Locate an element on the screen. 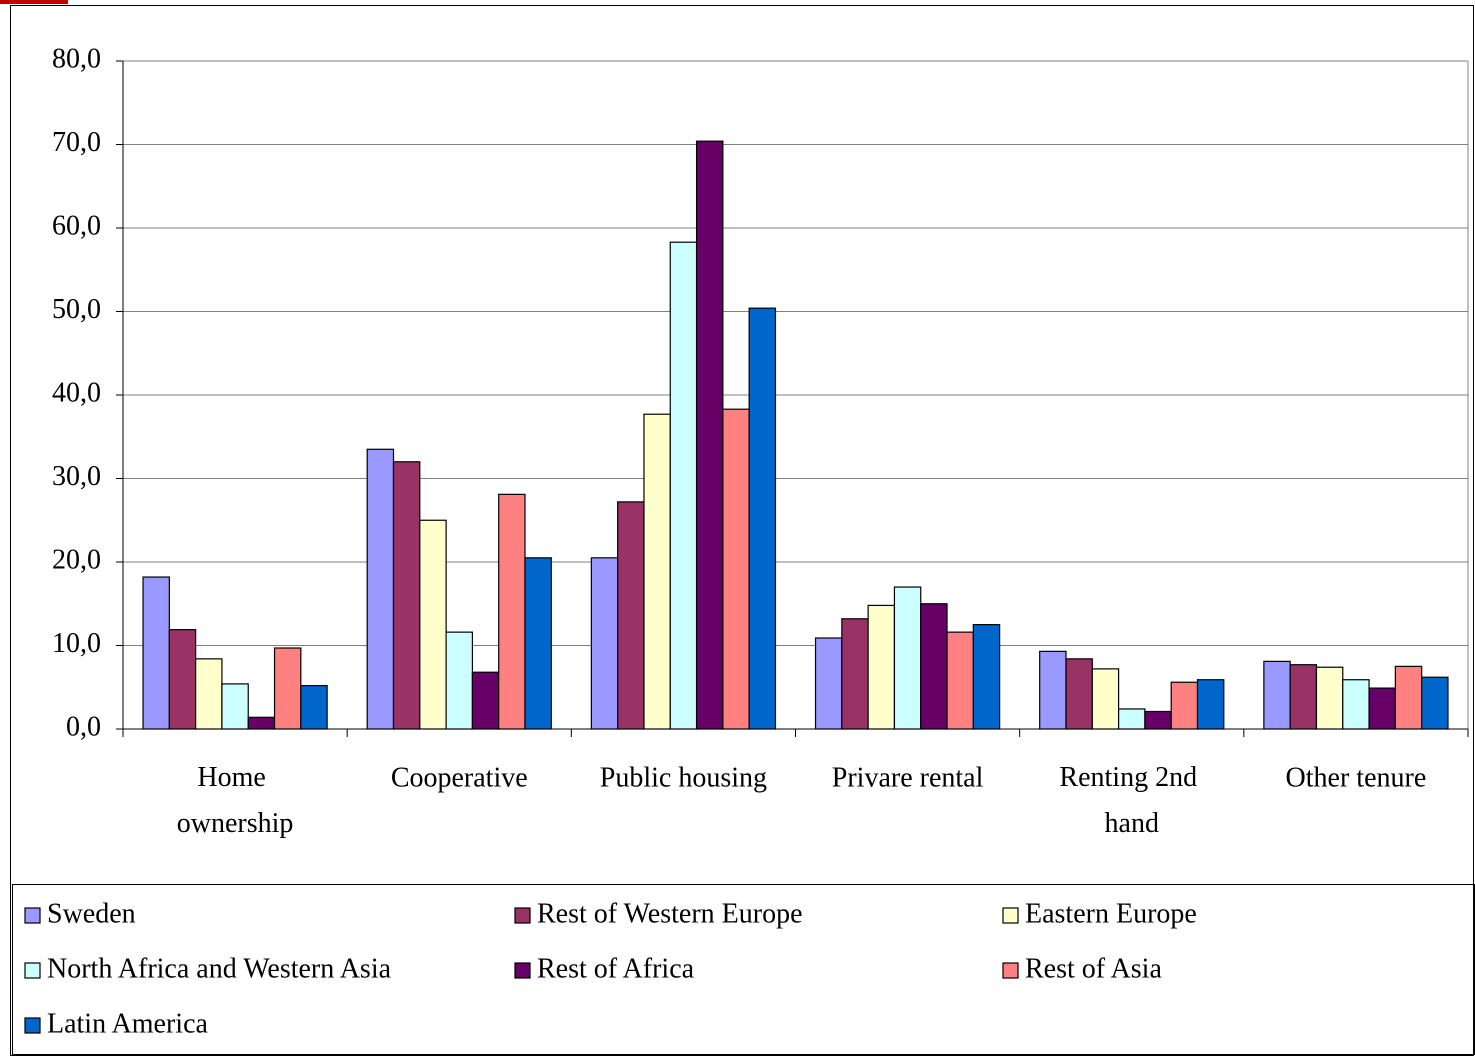 This screenshot has height=1058, width=1475. x-tick-label: Renting 2nd hand is located at coordinates (1131, 800).